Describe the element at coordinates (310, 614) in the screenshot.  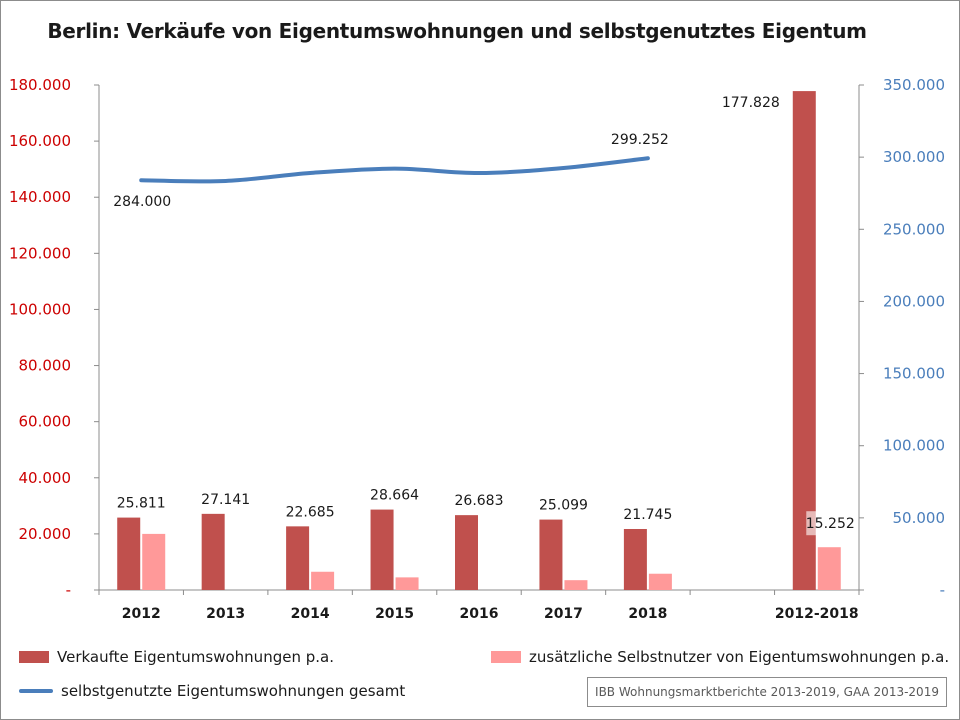
I see `x-tick-label: 2014` at that location.